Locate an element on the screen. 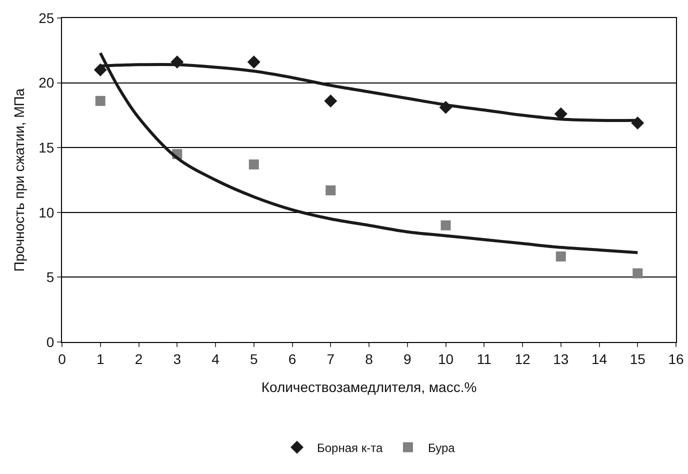 This screenshot has height=474, width=688. x-tick-label: 2 is located at coordinates (138, 358).